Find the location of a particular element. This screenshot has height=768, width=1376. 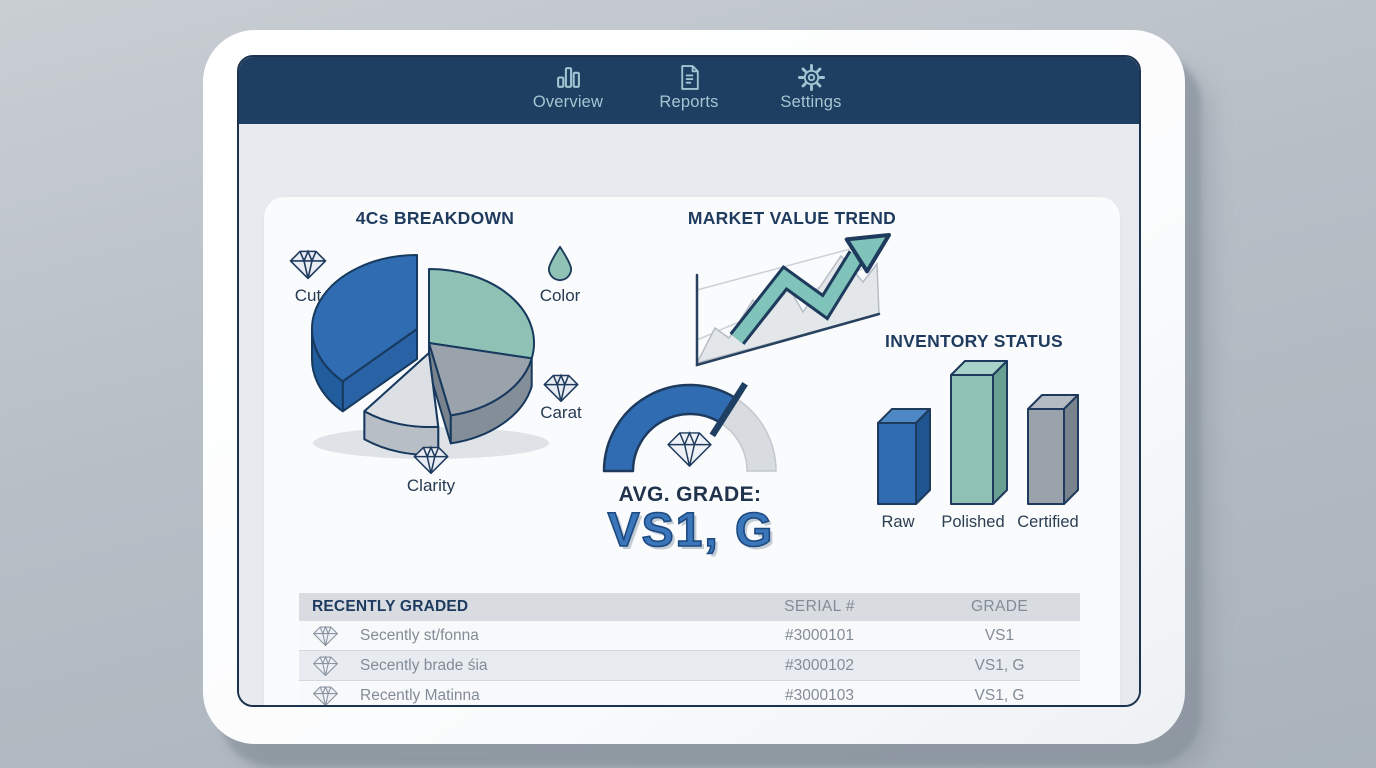

pie-slice-color is located at coordinates (481, 314).